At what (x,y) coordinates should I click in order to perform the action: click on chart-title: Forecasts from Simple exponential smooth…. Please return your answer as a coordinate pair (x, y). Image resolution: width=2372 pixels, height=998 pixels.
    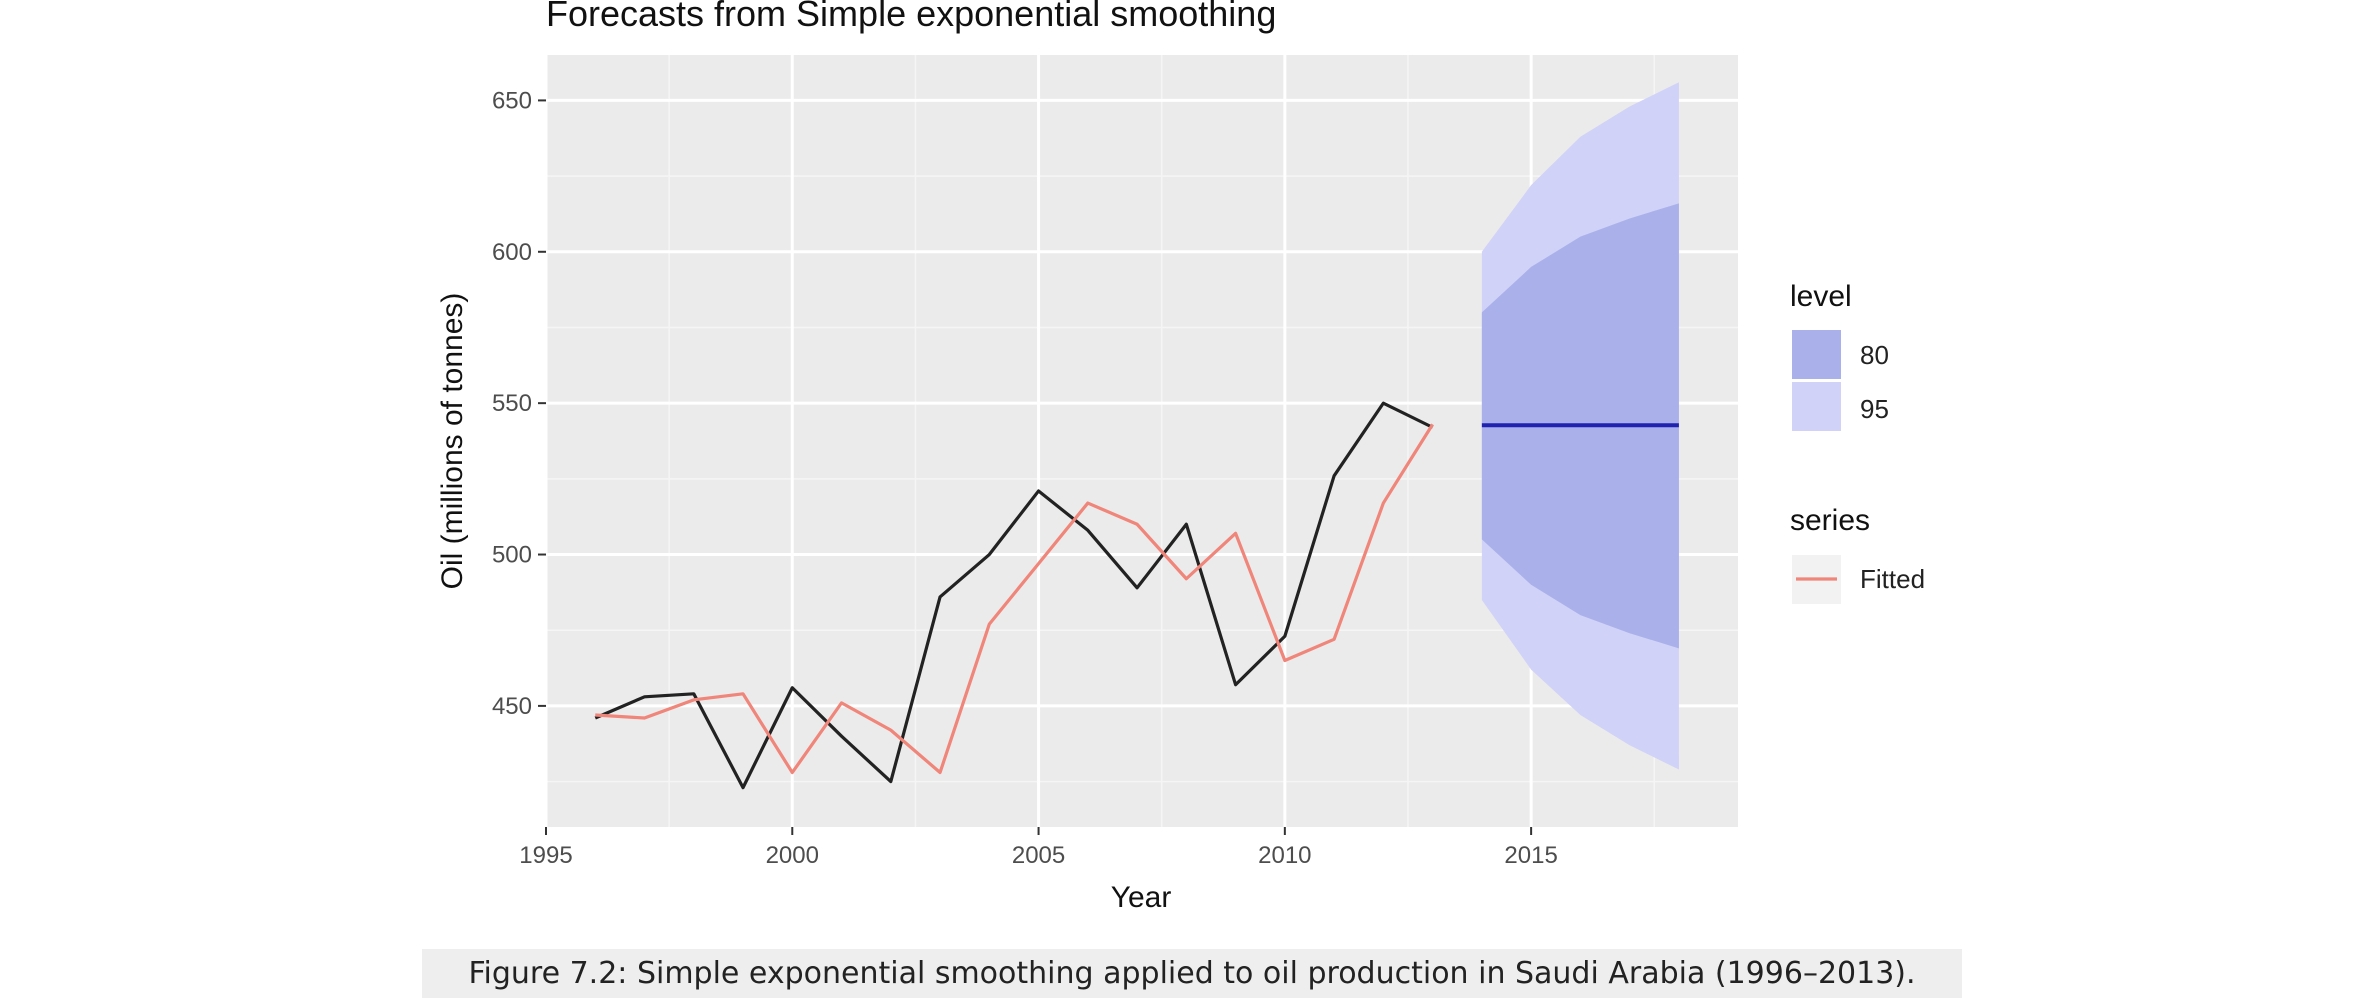
    Looking at the image, I should click on (911, 17).